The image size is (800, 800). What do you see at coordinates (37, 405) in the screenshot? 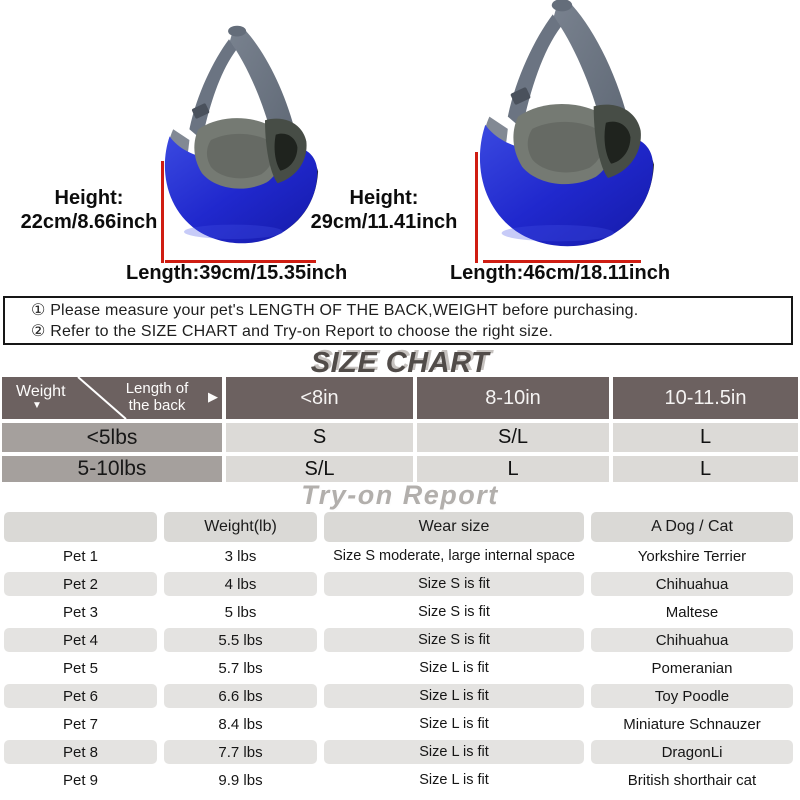
I see `down-arrow-icon: ▼` at bounding box center [37, 405].